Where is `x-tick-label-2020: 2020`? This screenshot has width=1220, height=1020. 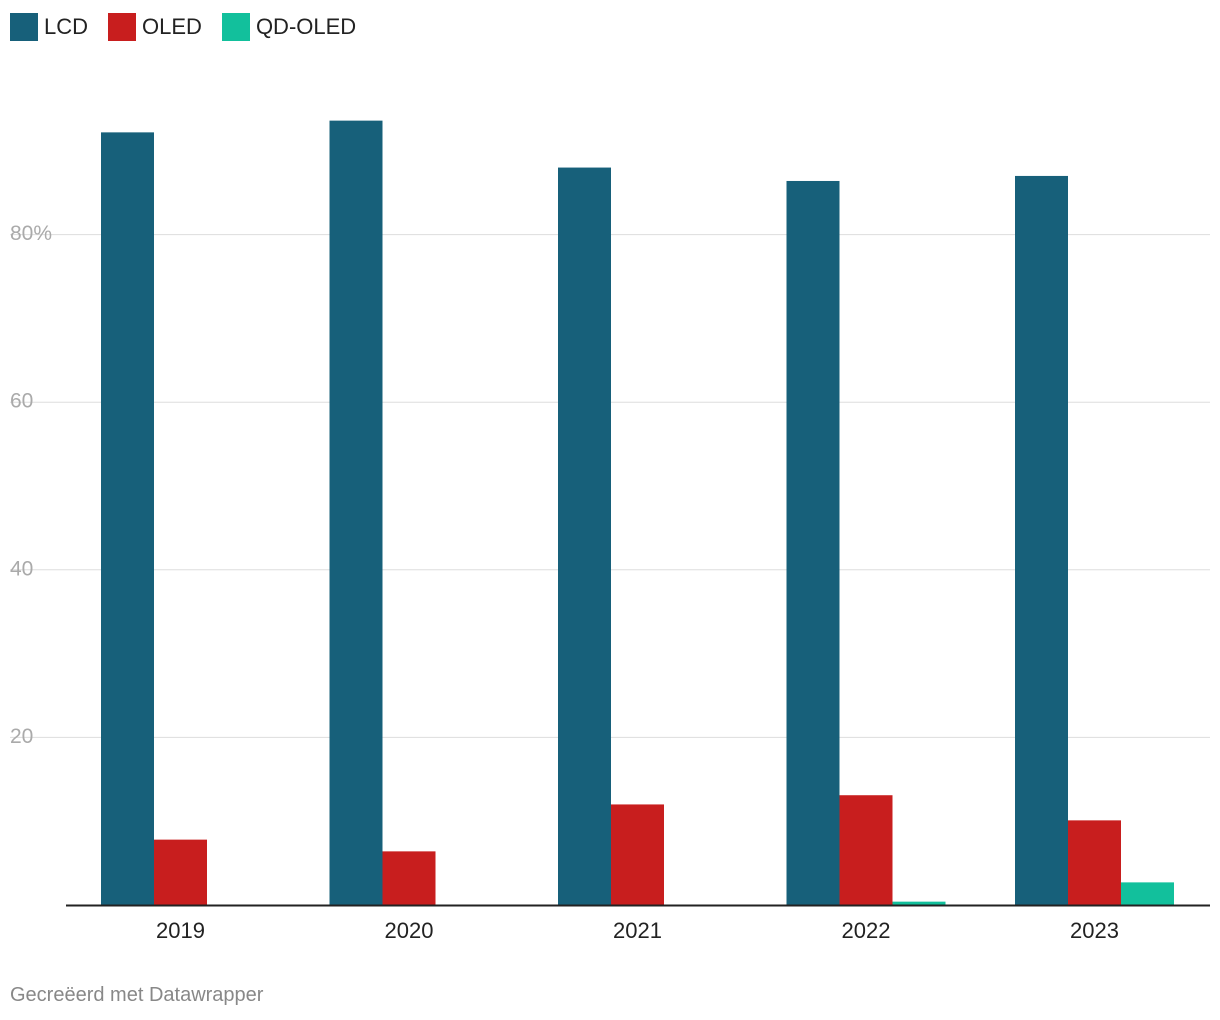 x-tick-label-2020: 2020 is located at coordinates (409, 930).